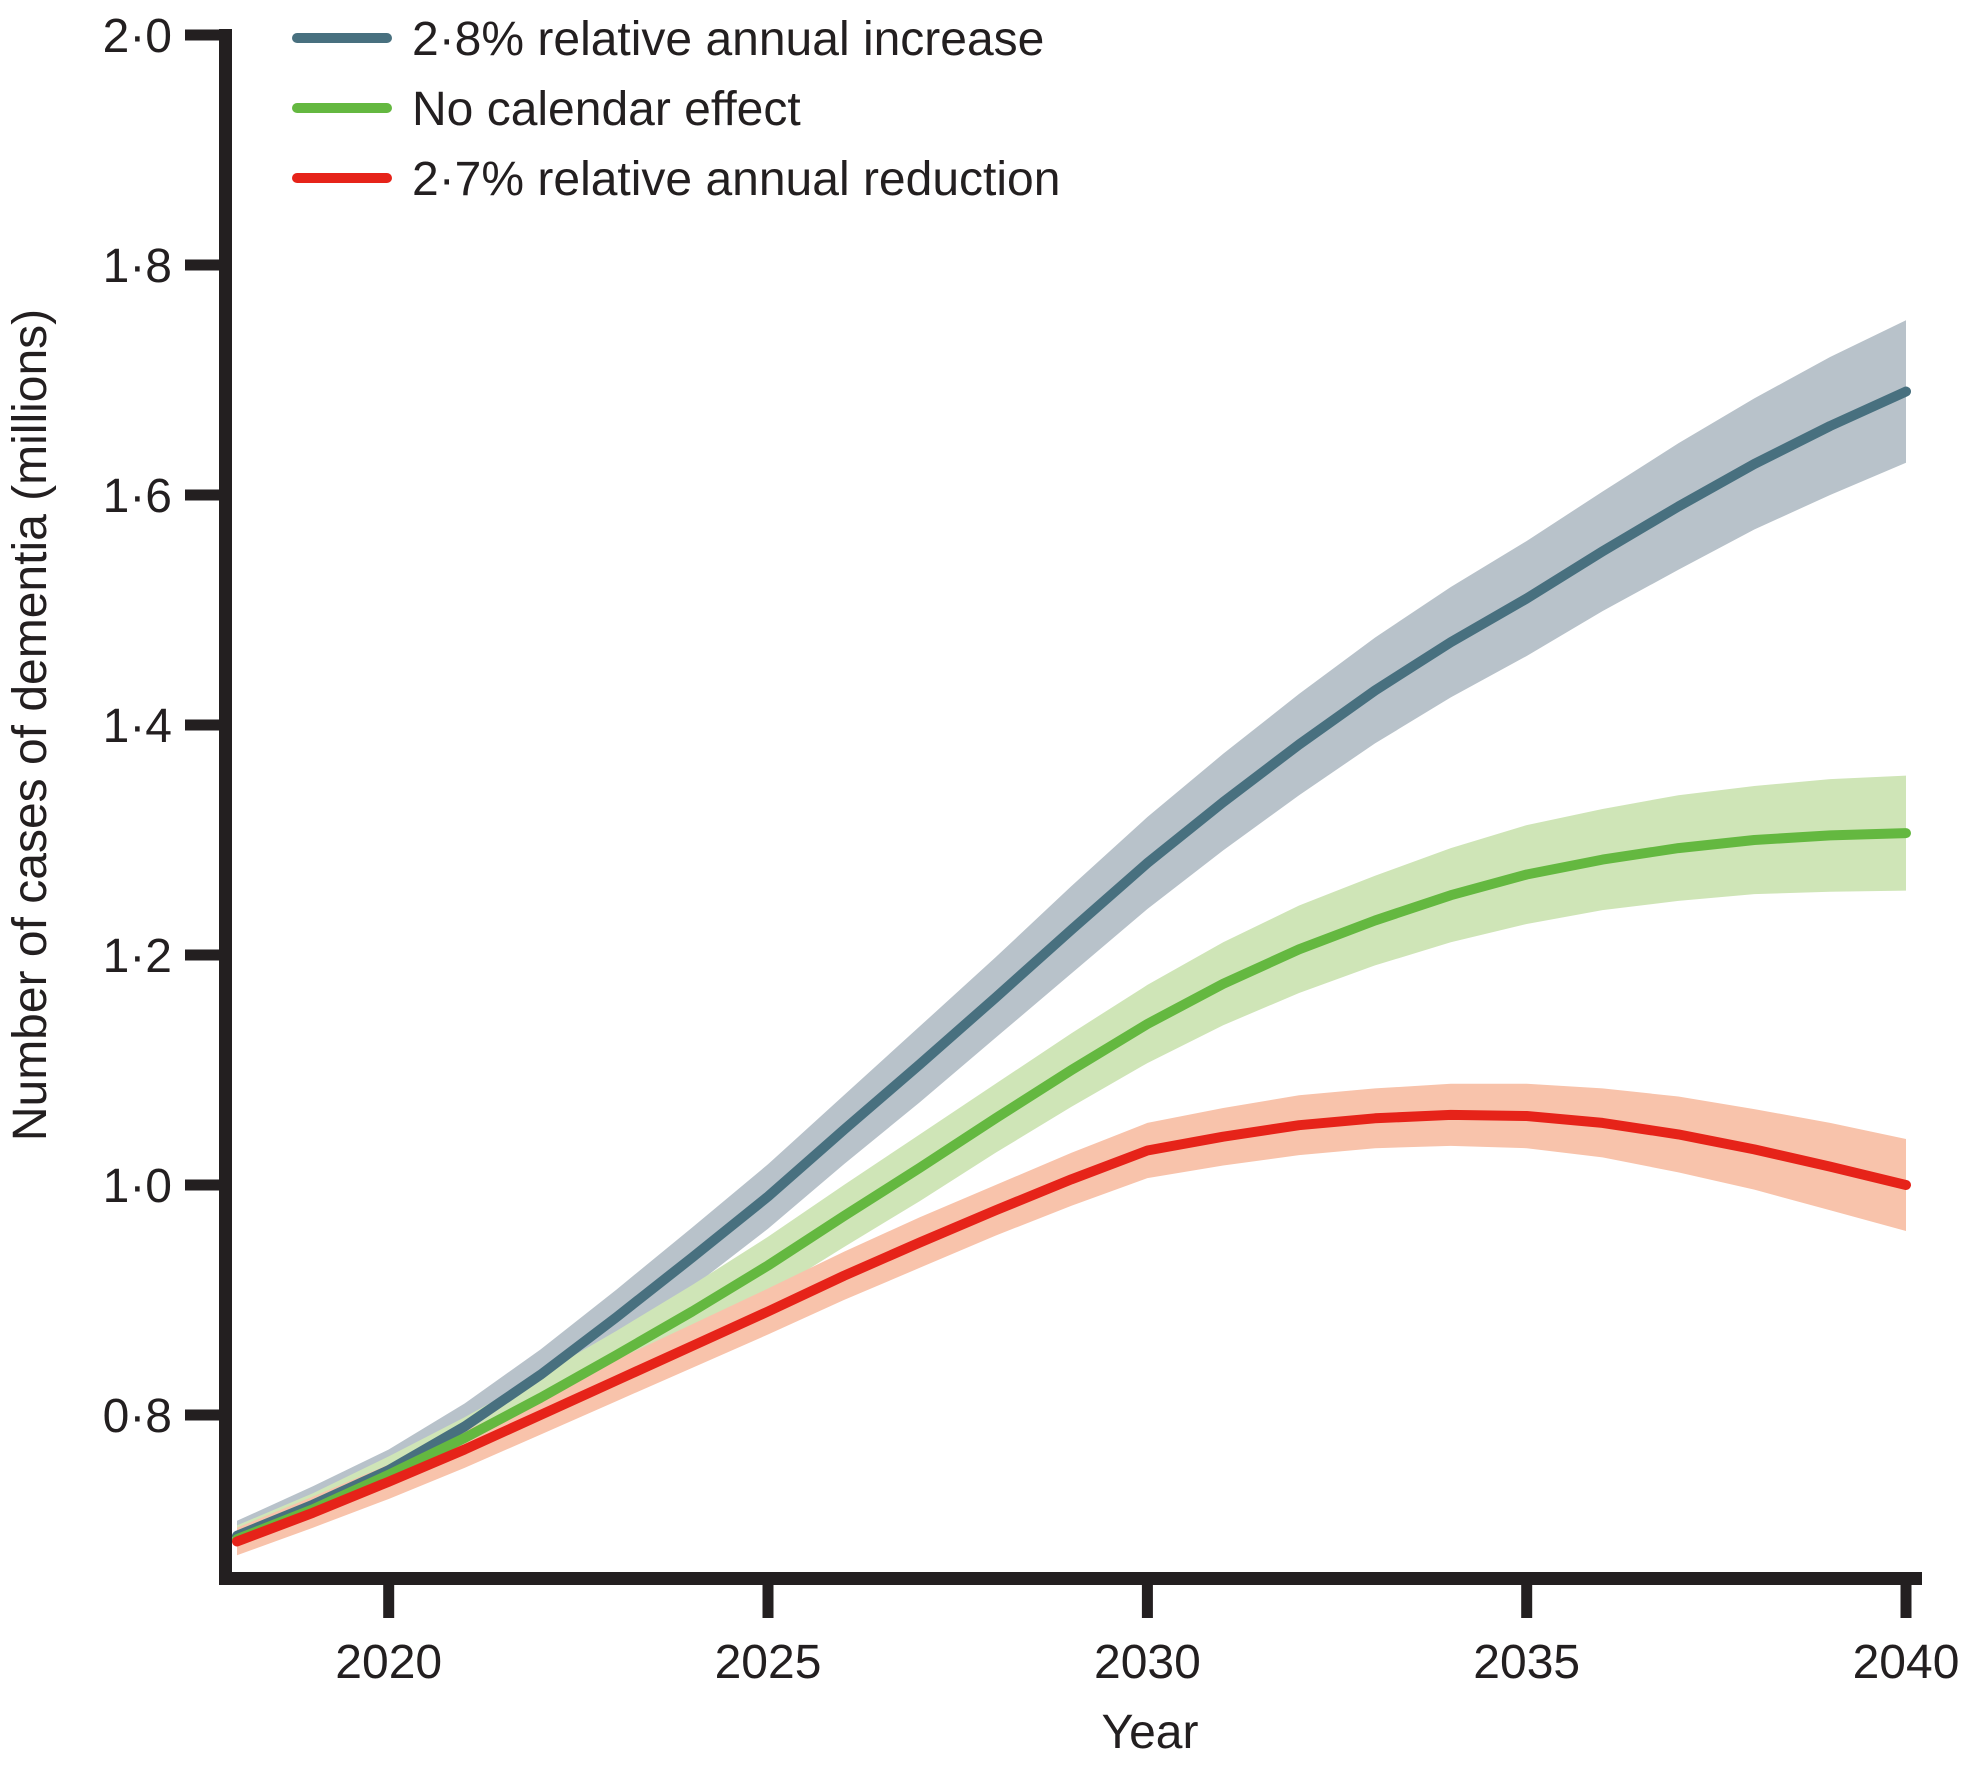 The height and width of the screenshot is (1767, 1974). What do you see at coordinates (137, 496) in the screenshot?
I see `y-tick-label: 1·6` at bounding box center [137, 496].